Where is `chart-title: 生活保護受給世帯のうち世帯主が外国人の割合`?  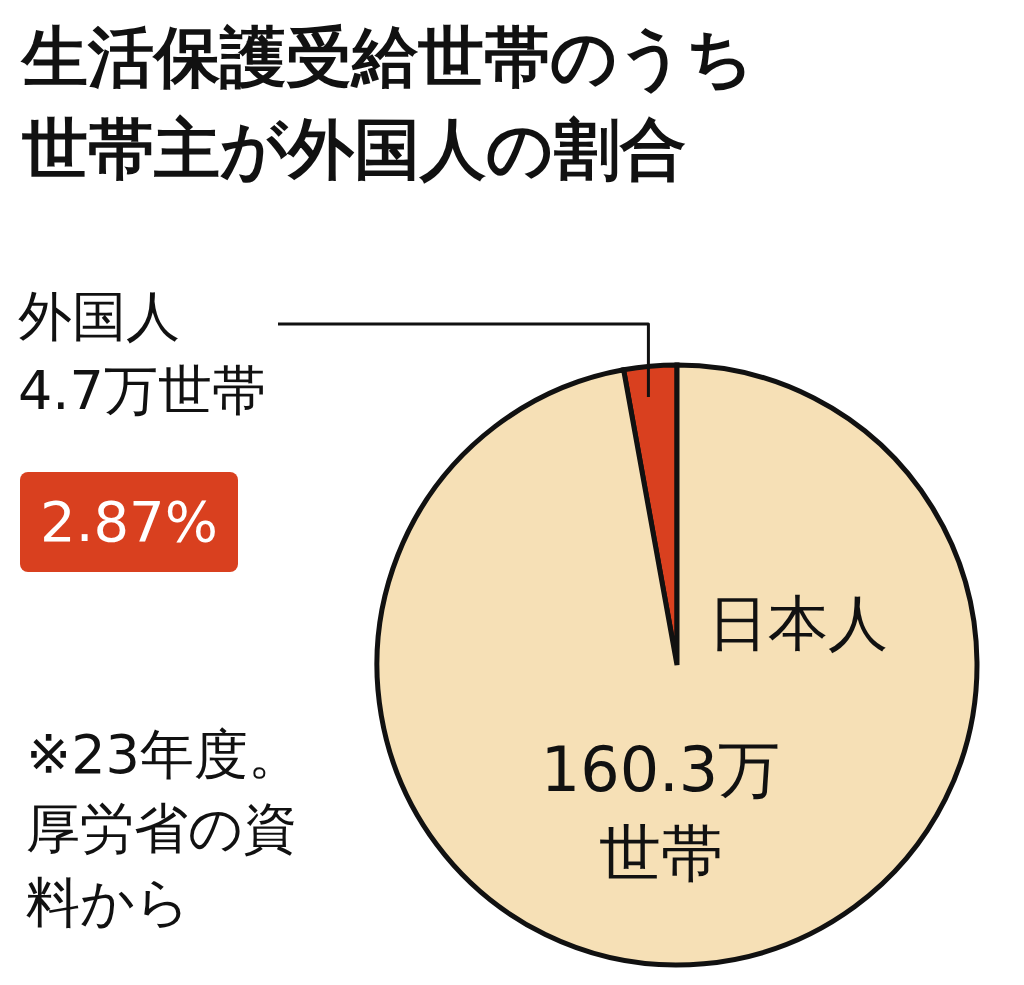
chart-title: 生活保護受給世帯のうち世帯主が外国人の割合 is located at coordinates (388, 104).